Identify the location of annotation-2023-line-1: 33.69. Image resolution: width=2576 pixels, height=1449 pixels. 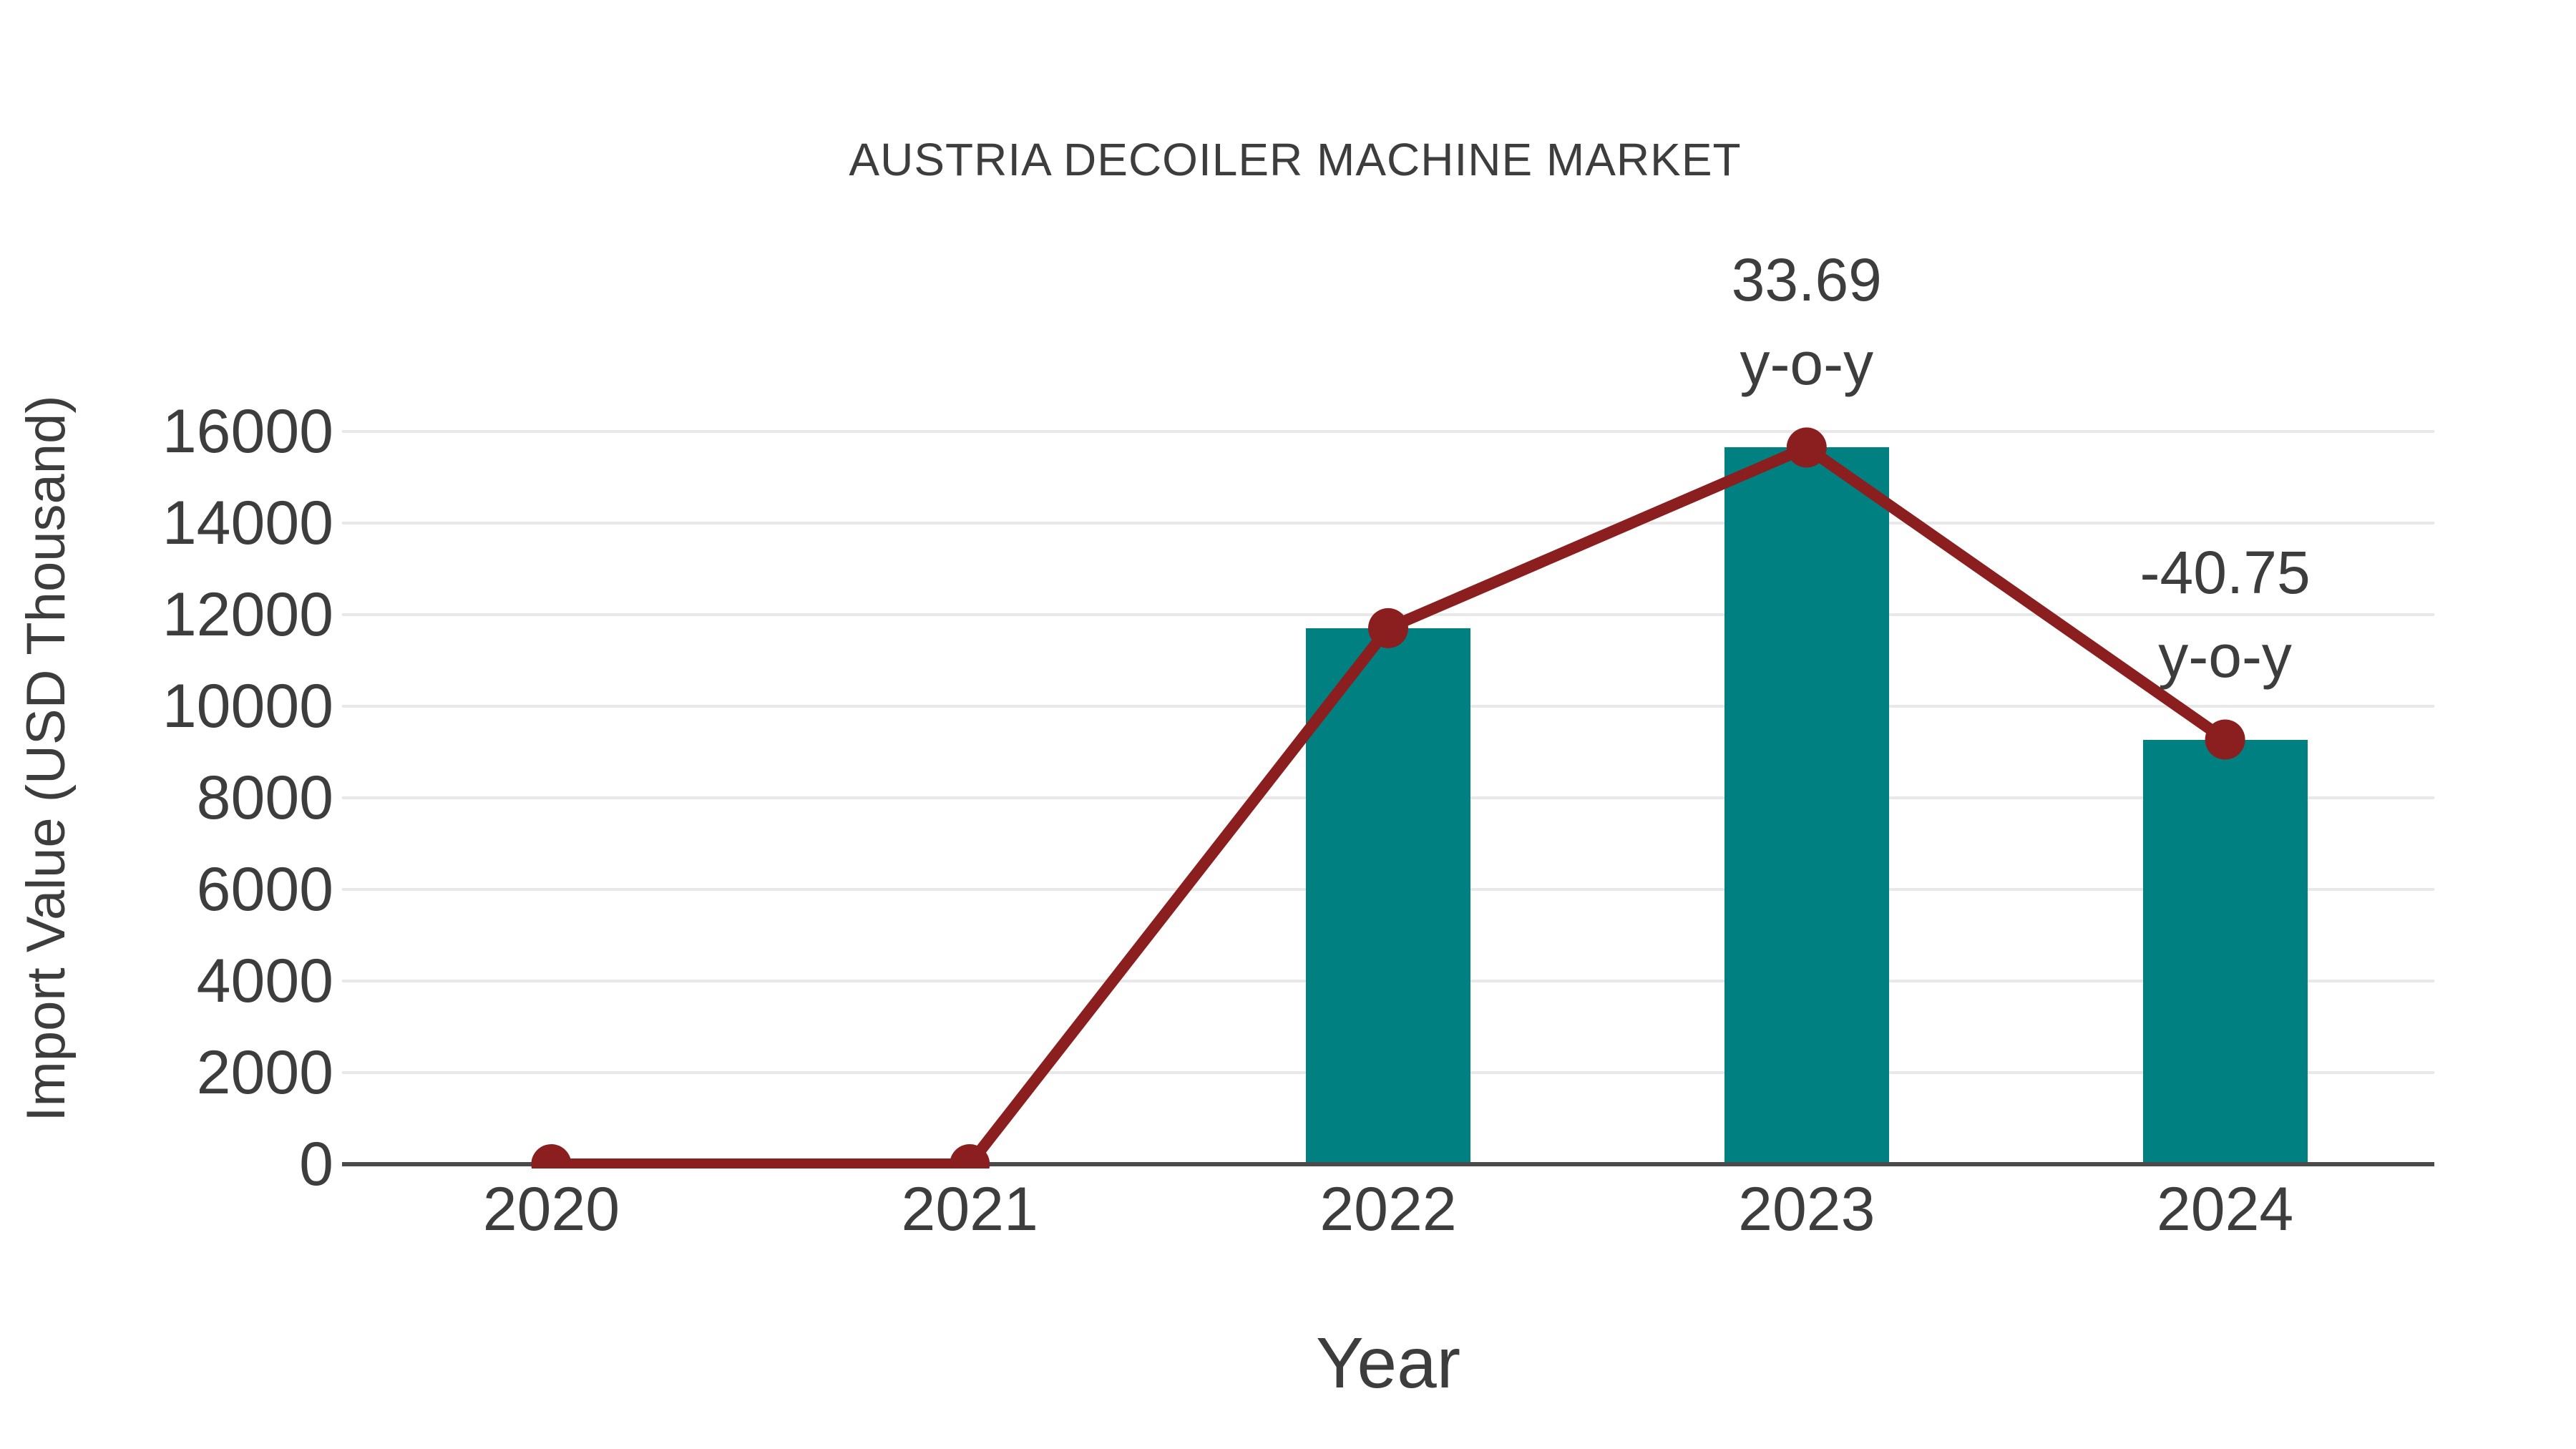
(1806, 280).